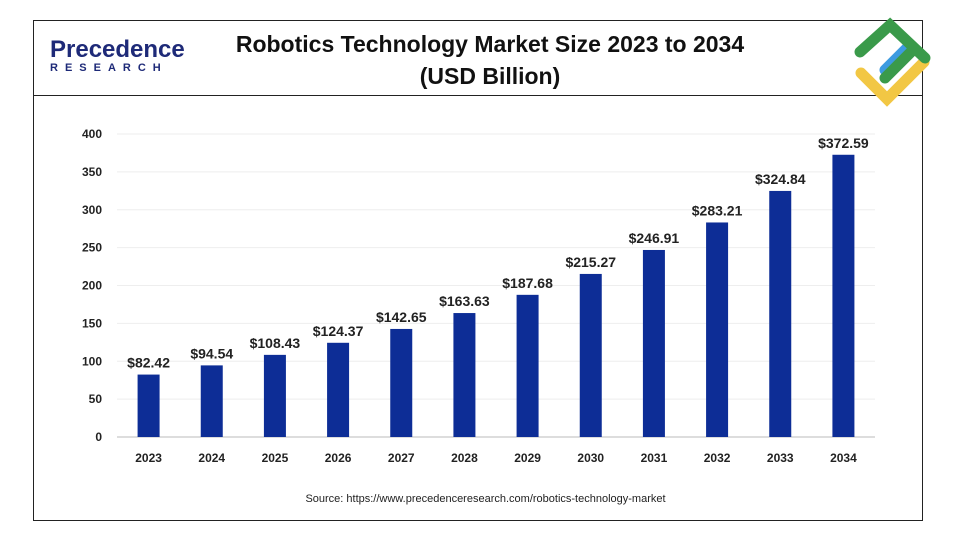 This screenshot has height=549, width=971. Describe the element at coordinates (275, 458) in the screenshot. I see `x-tick-label: 2025` at that location.